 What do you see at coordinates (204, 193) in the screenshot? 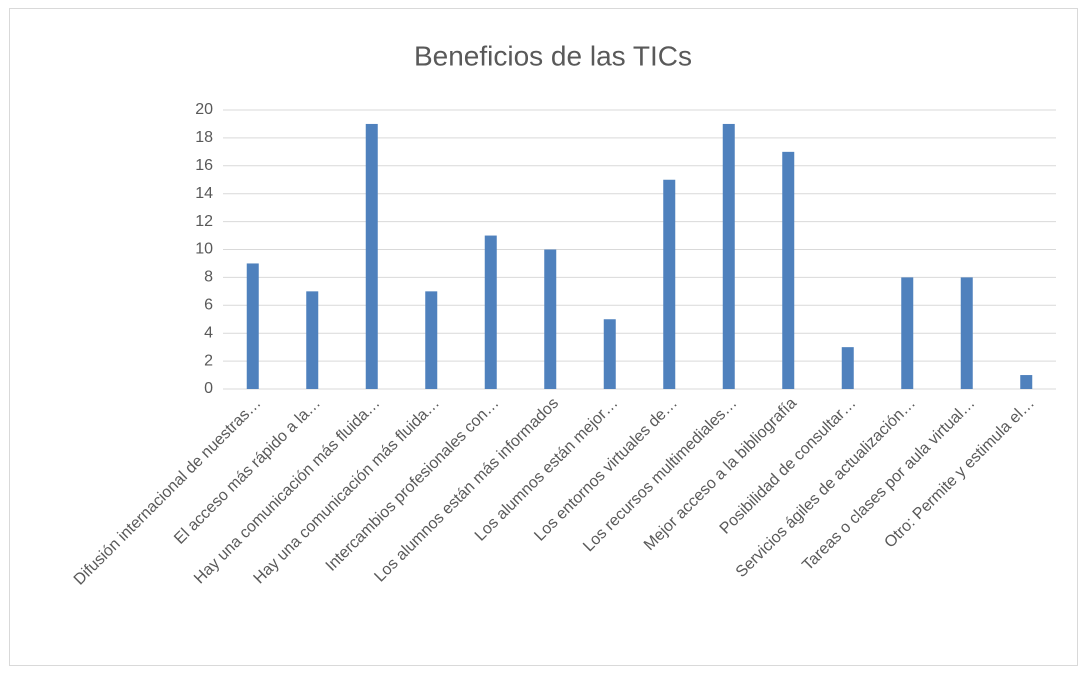
I see `y-tick-label: 14` at bounding box center [204, 193].